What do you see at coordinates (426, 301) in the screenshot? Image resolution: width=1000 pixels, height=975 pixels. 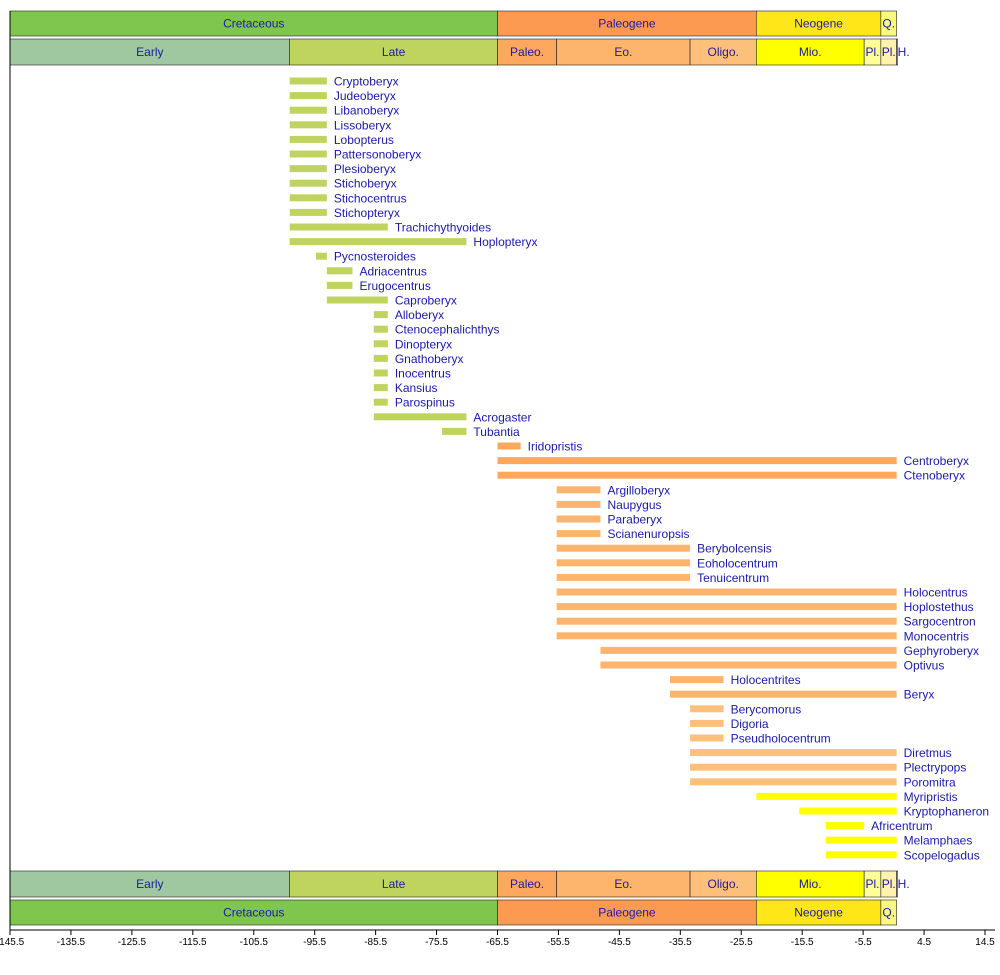 I see `taxon-label: Caproberyx` at bounding box center [426, 301].